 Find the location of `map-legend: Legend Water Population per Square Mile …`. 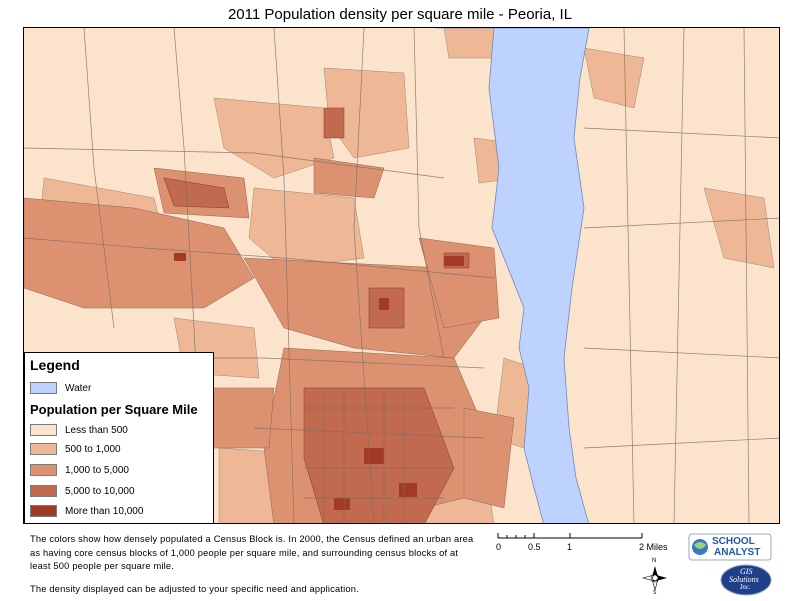

map-legend: Legend Water Population per Square Mile … is located at coordinates (119, 438).